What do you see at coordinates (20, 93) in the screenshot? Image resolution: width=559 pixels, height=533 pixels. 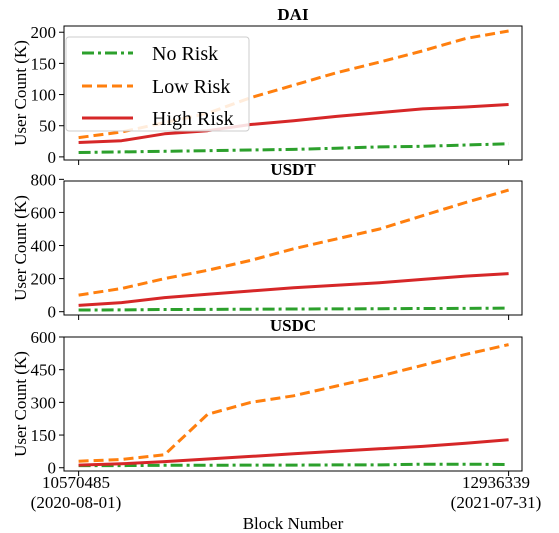 I see `y-axis-label-dai: User Count (K)` at bounding box center [20, 93].